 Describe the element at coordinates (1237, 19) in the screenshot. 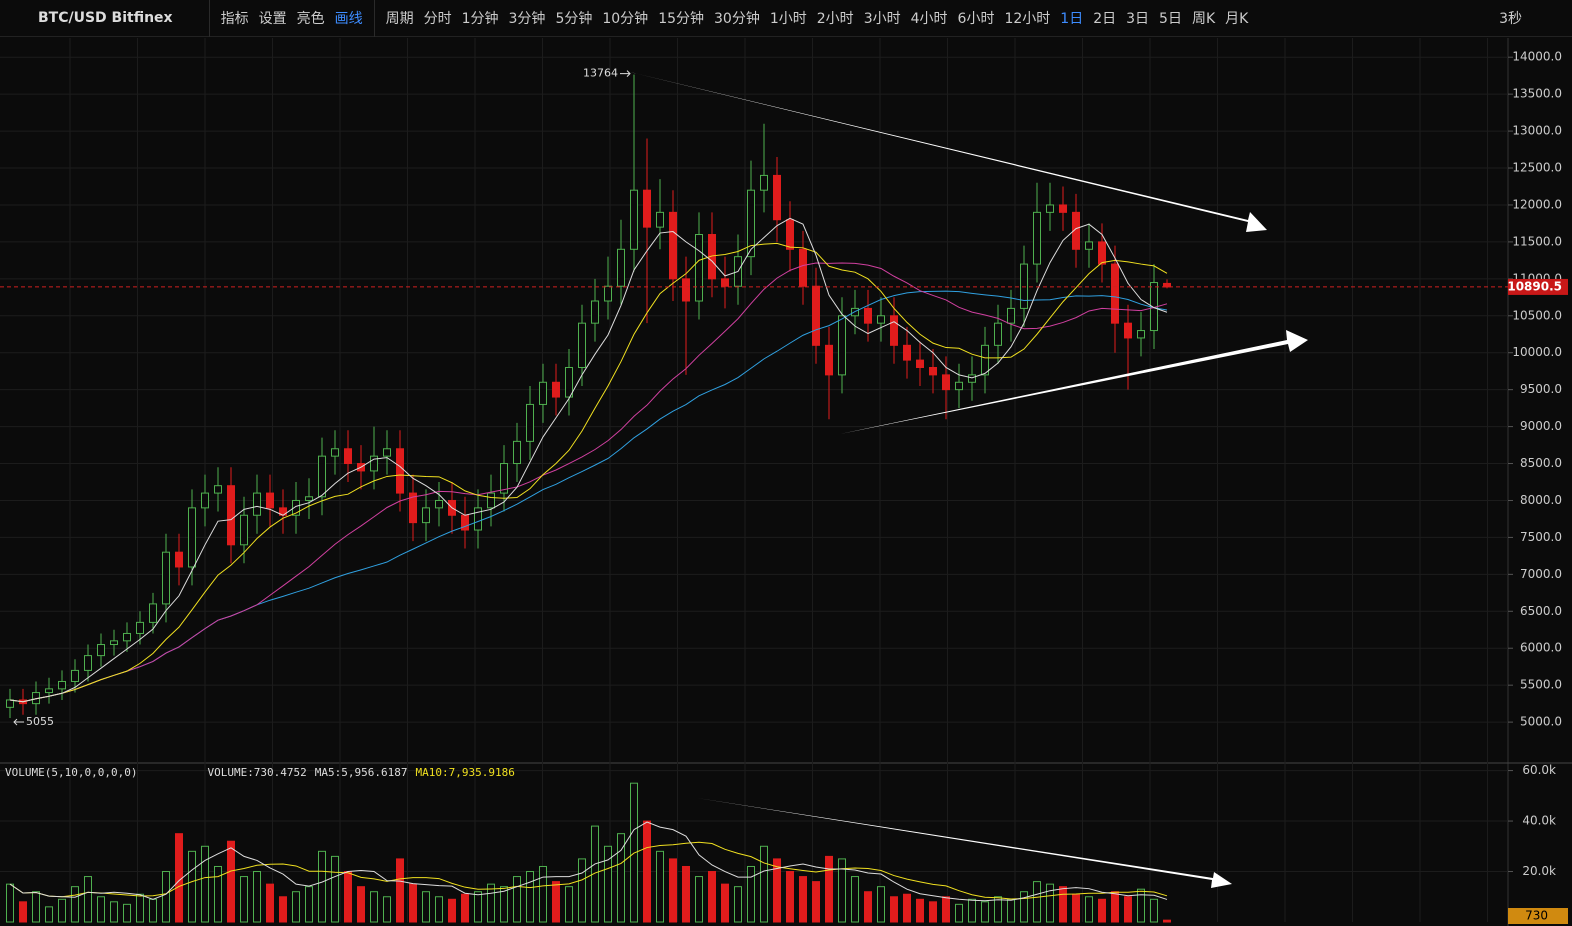

I see `period: 月K` at that location.